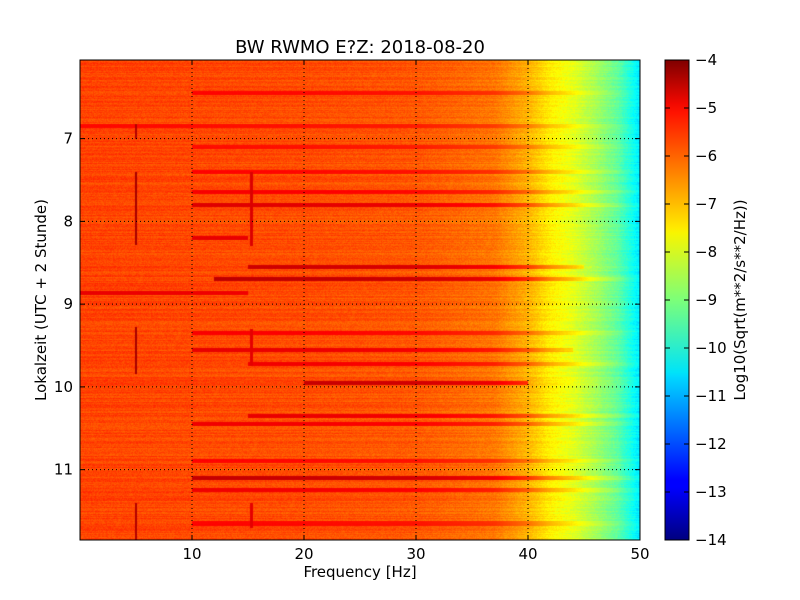  What do you see at coordinates (706, 108) in the screenshot?
I see `colorbar-tick-label: −5` at bounding box center [706, 108].